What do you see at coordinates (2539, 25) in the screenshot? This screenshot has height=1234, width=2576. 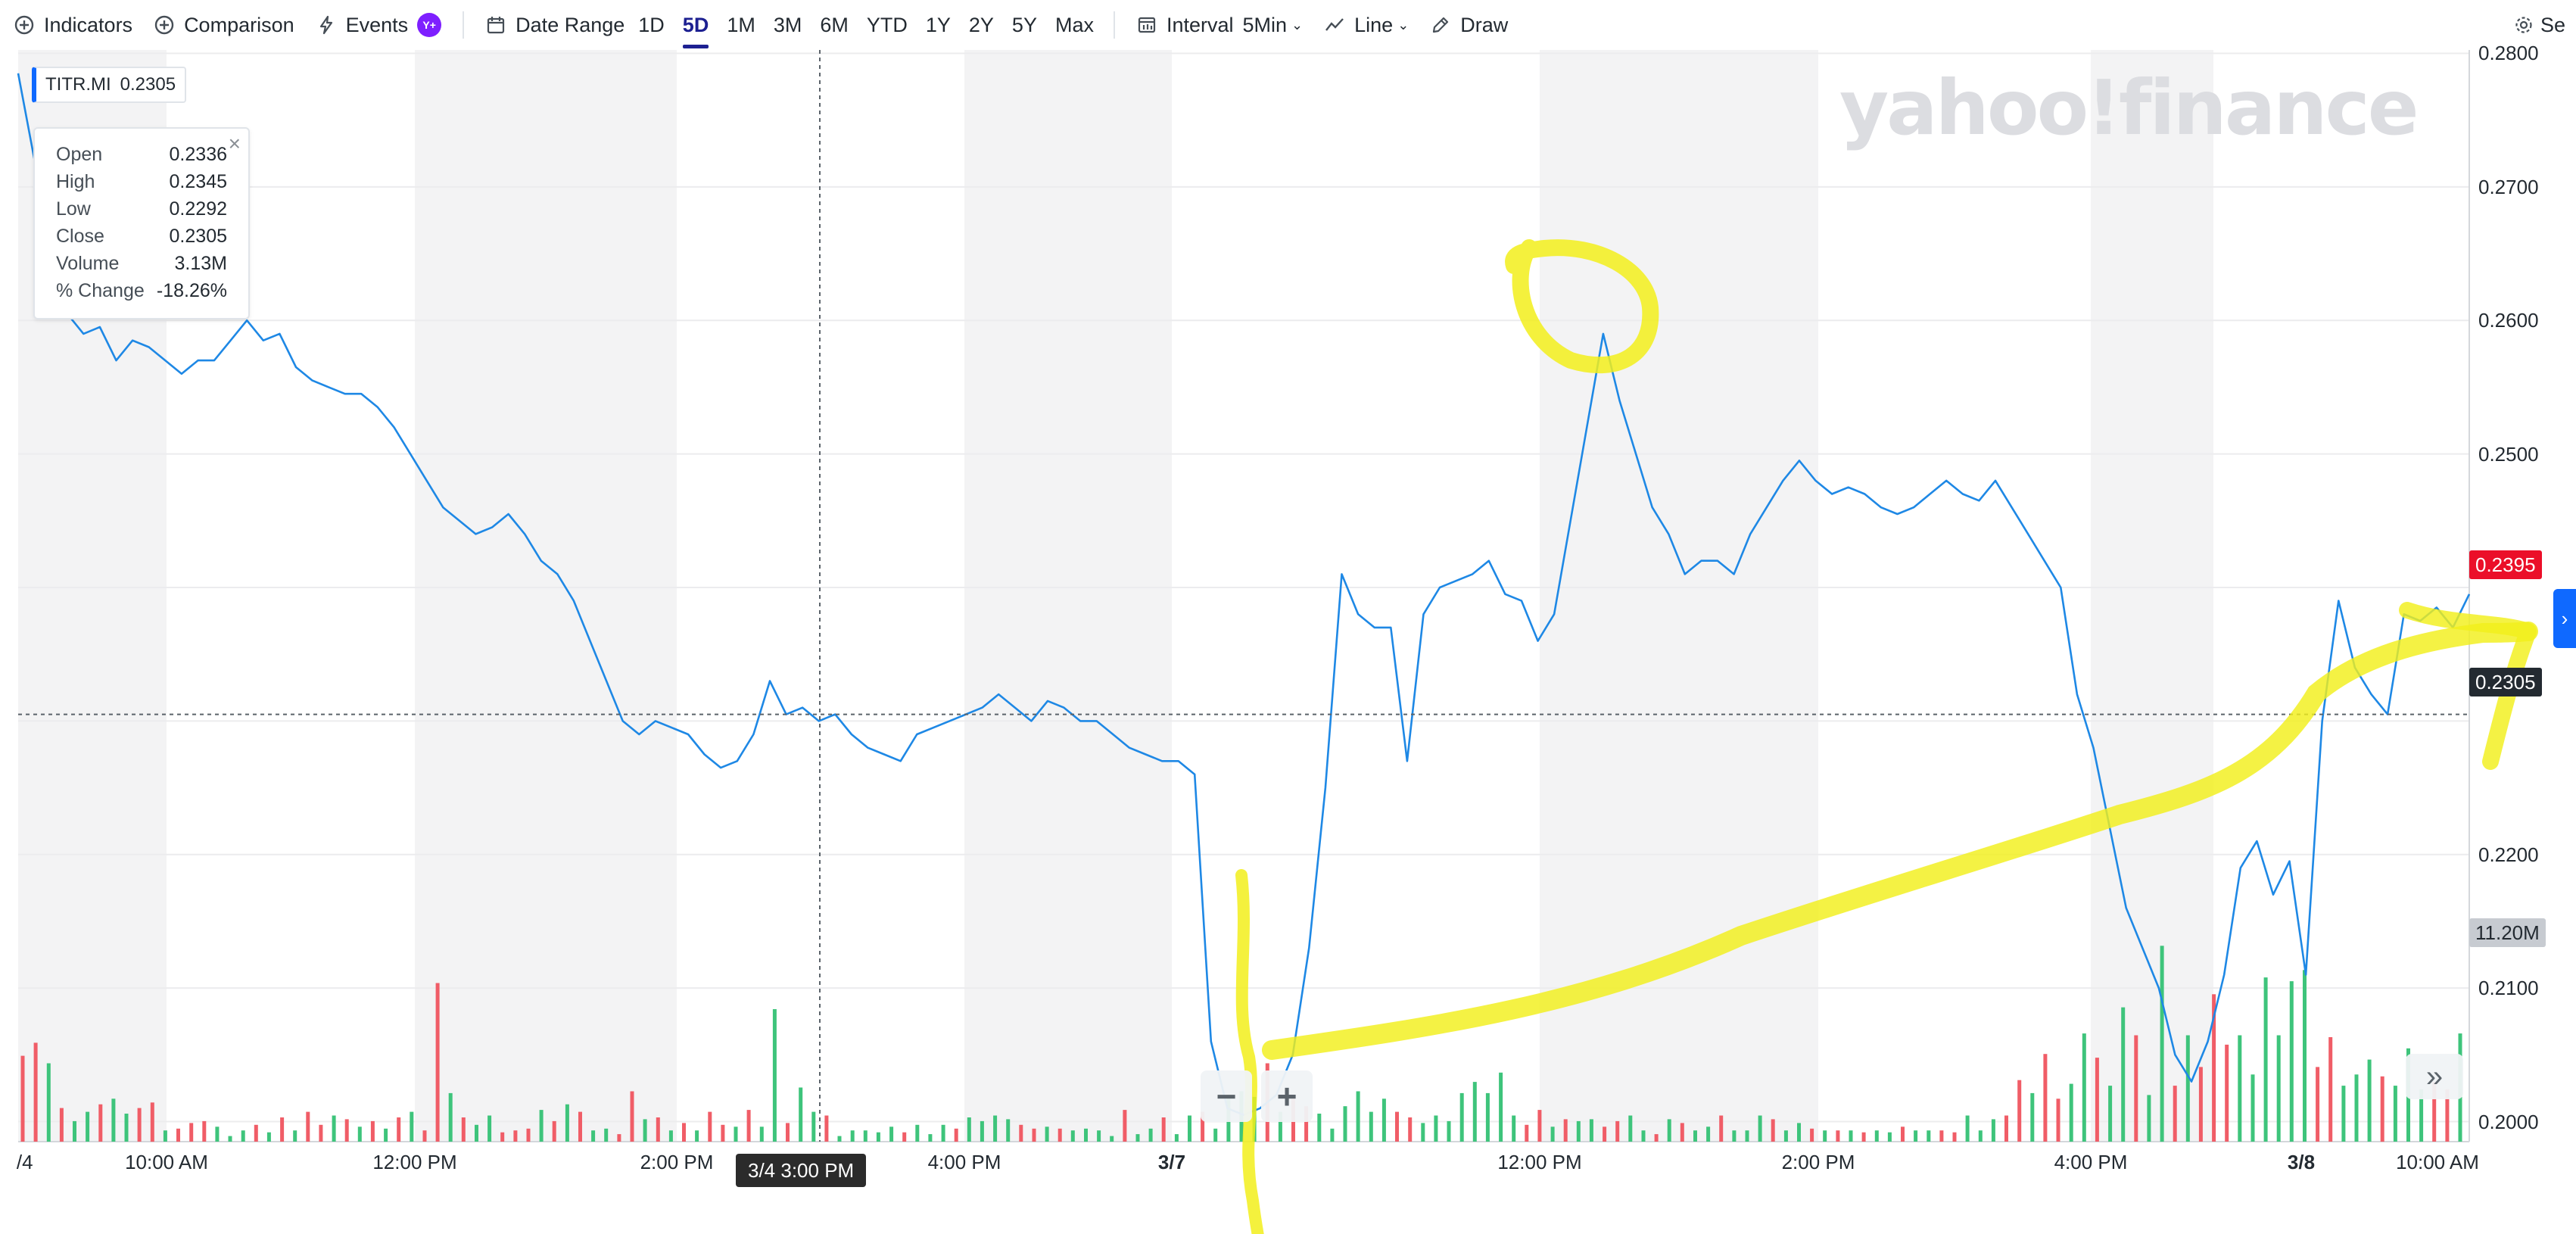 I see `settings-button: Se` at bounding box center [2539, 25].